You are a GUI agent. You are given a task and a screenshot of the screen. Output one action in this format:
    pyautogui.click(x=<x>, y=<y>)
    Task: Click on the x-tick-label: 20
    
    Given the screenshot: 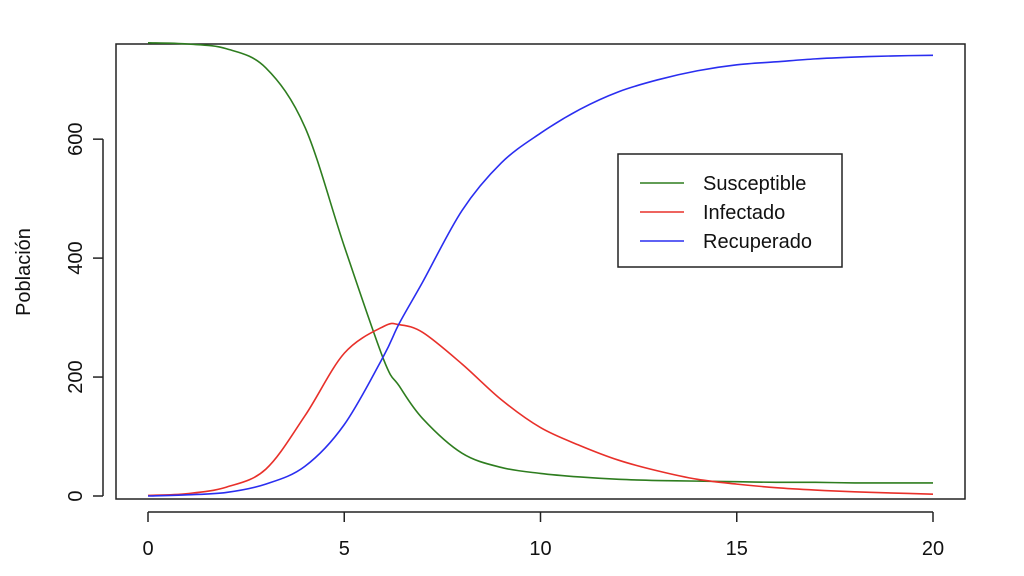 What is the action you would take?
    pyautogui.click(x=933, y=549)
    